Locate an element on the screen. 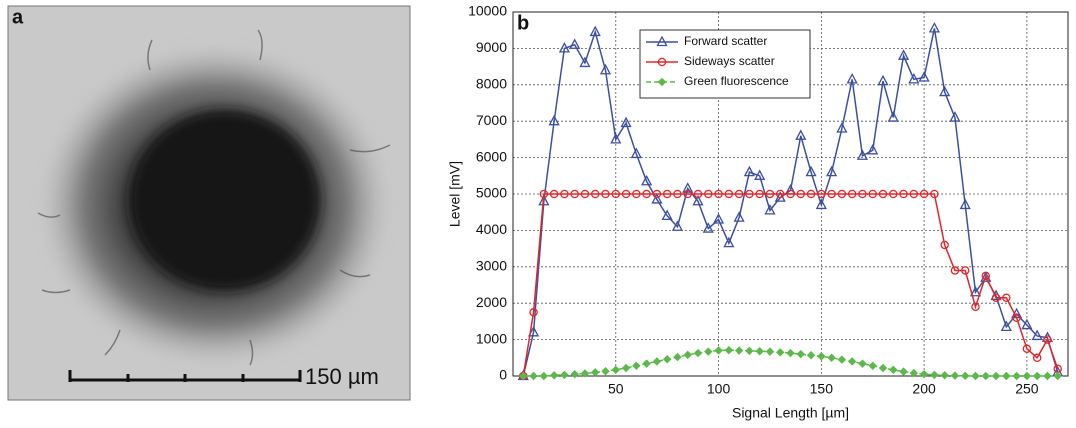 This screenshot has height=428, width=1076. x-tick-label: 250 is located at coordinates (1027, 389).